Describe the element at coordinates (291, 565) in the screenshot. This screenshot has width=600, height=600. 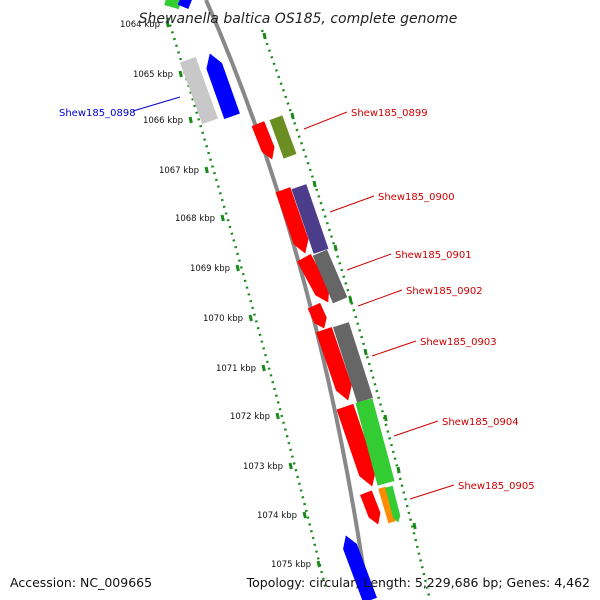
I see `ruler-tick-label: 1075 kbp` at that location.